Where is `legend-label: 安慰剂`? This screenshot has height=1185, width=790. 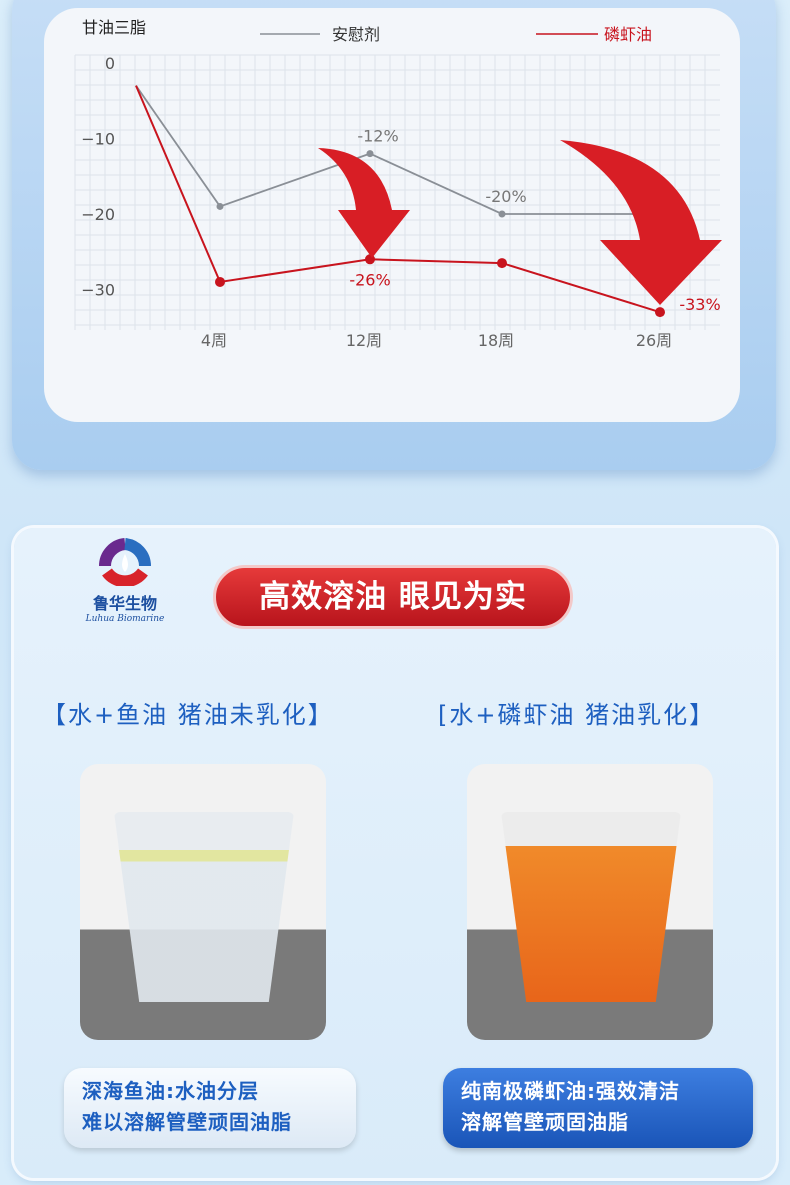 legend-label: 安慰剂 is located at coordinates (356, 34).